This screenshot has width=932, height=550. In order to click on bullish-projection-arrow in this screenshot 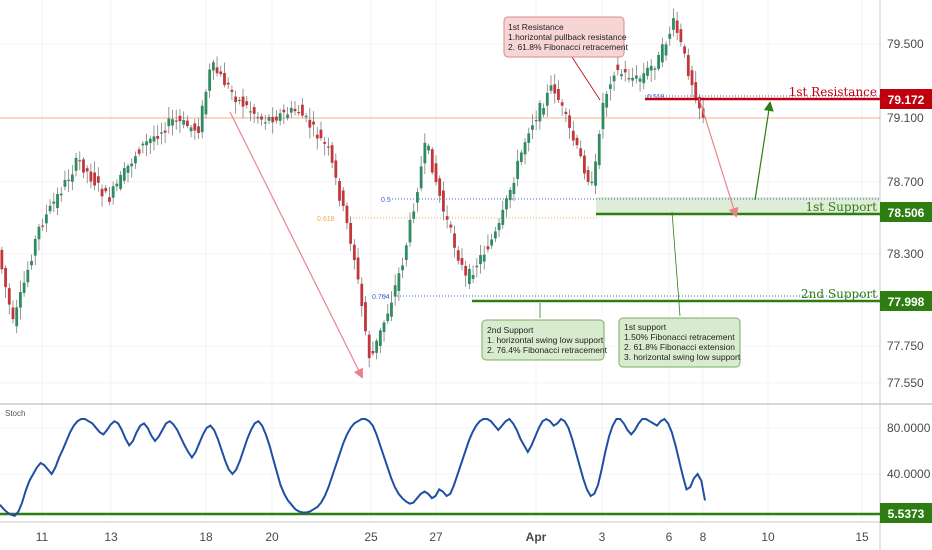, I will do `click(764, 151)`.